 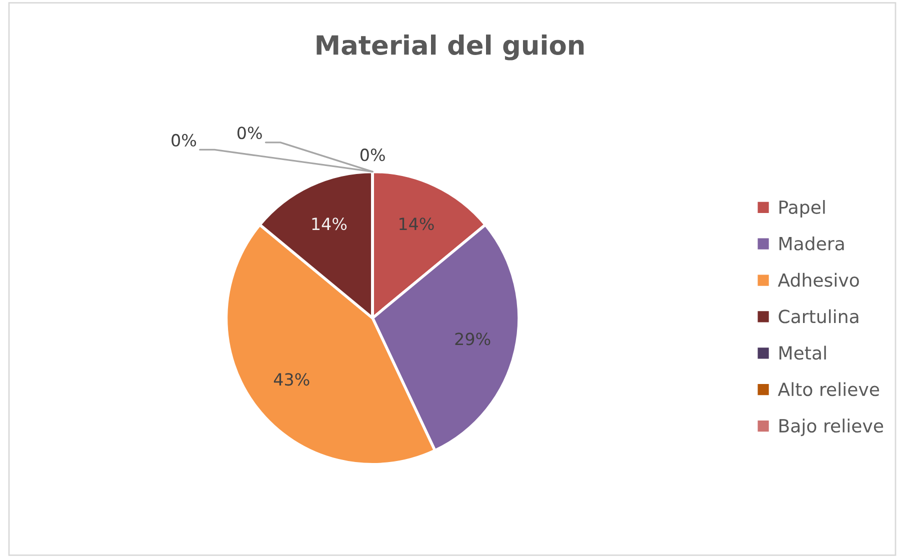 What do you see at coordinates (829, 389) in the screenshot?
I see `legend-label: Alto relieve` at bounding box center [829, 389].